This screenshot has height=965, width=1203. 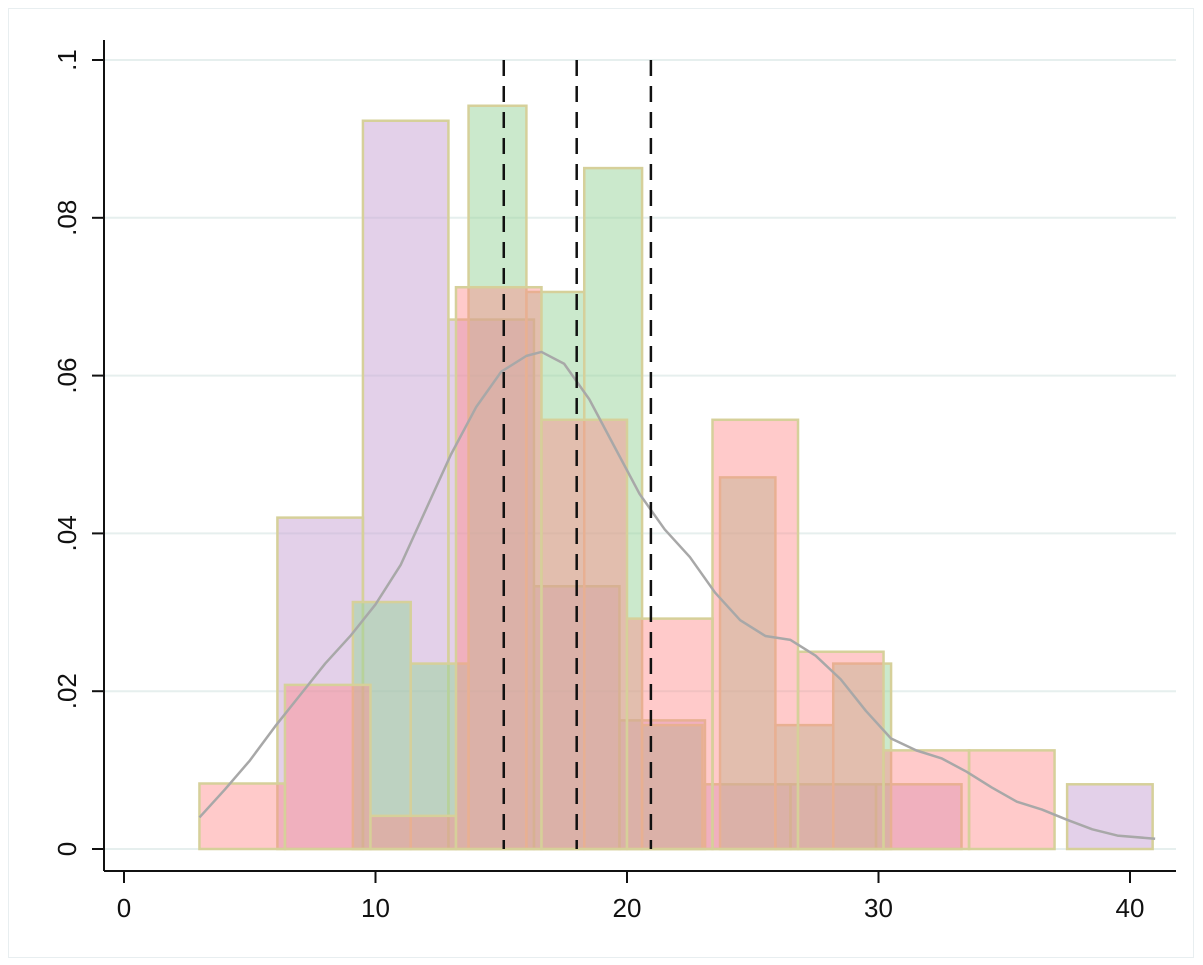 I want to click on y-tick-label-3: .06, so click(x=67, y=376).